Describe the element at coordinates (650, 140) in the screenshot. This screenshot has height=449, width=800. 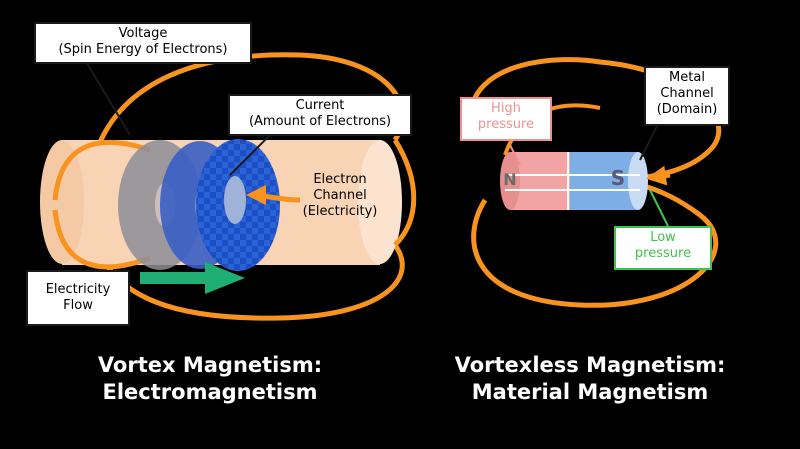
I see `metal-pointer-line` at that location.